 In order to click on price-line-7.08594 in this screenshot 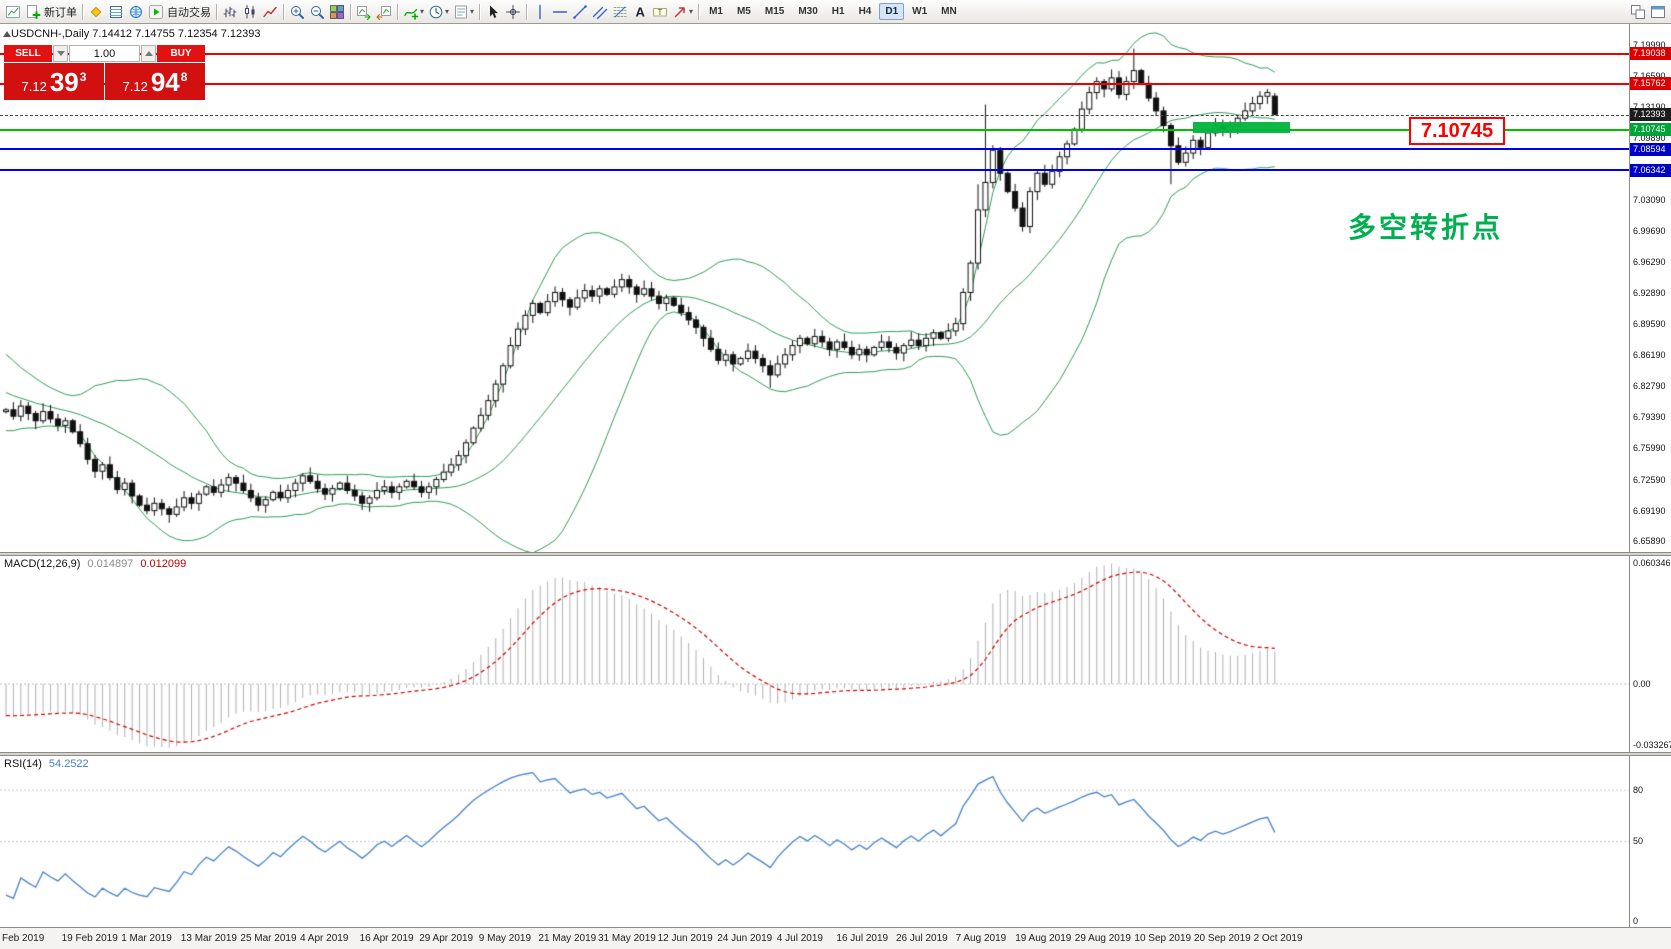, I will do `click(814, 149)`.